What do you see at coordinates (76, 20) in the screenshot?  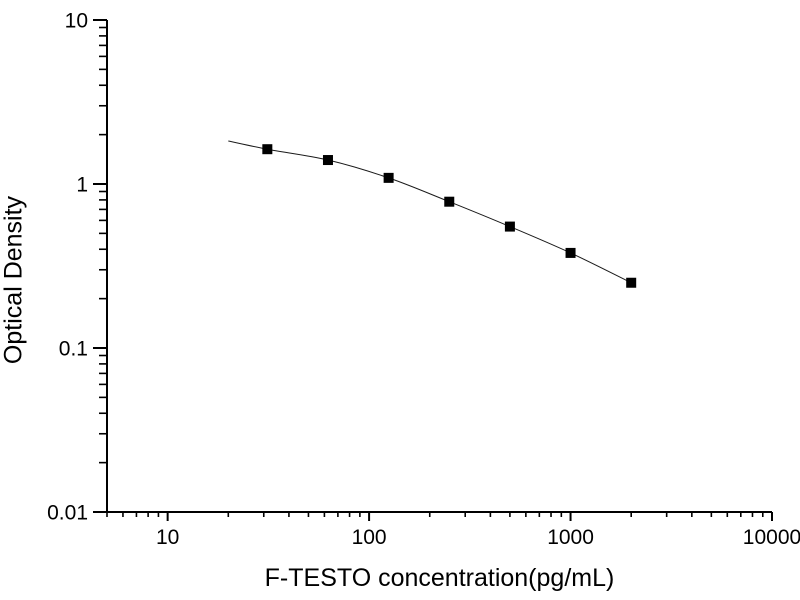 I see `y-tick-label: 10` at bounding box center [76, 20].